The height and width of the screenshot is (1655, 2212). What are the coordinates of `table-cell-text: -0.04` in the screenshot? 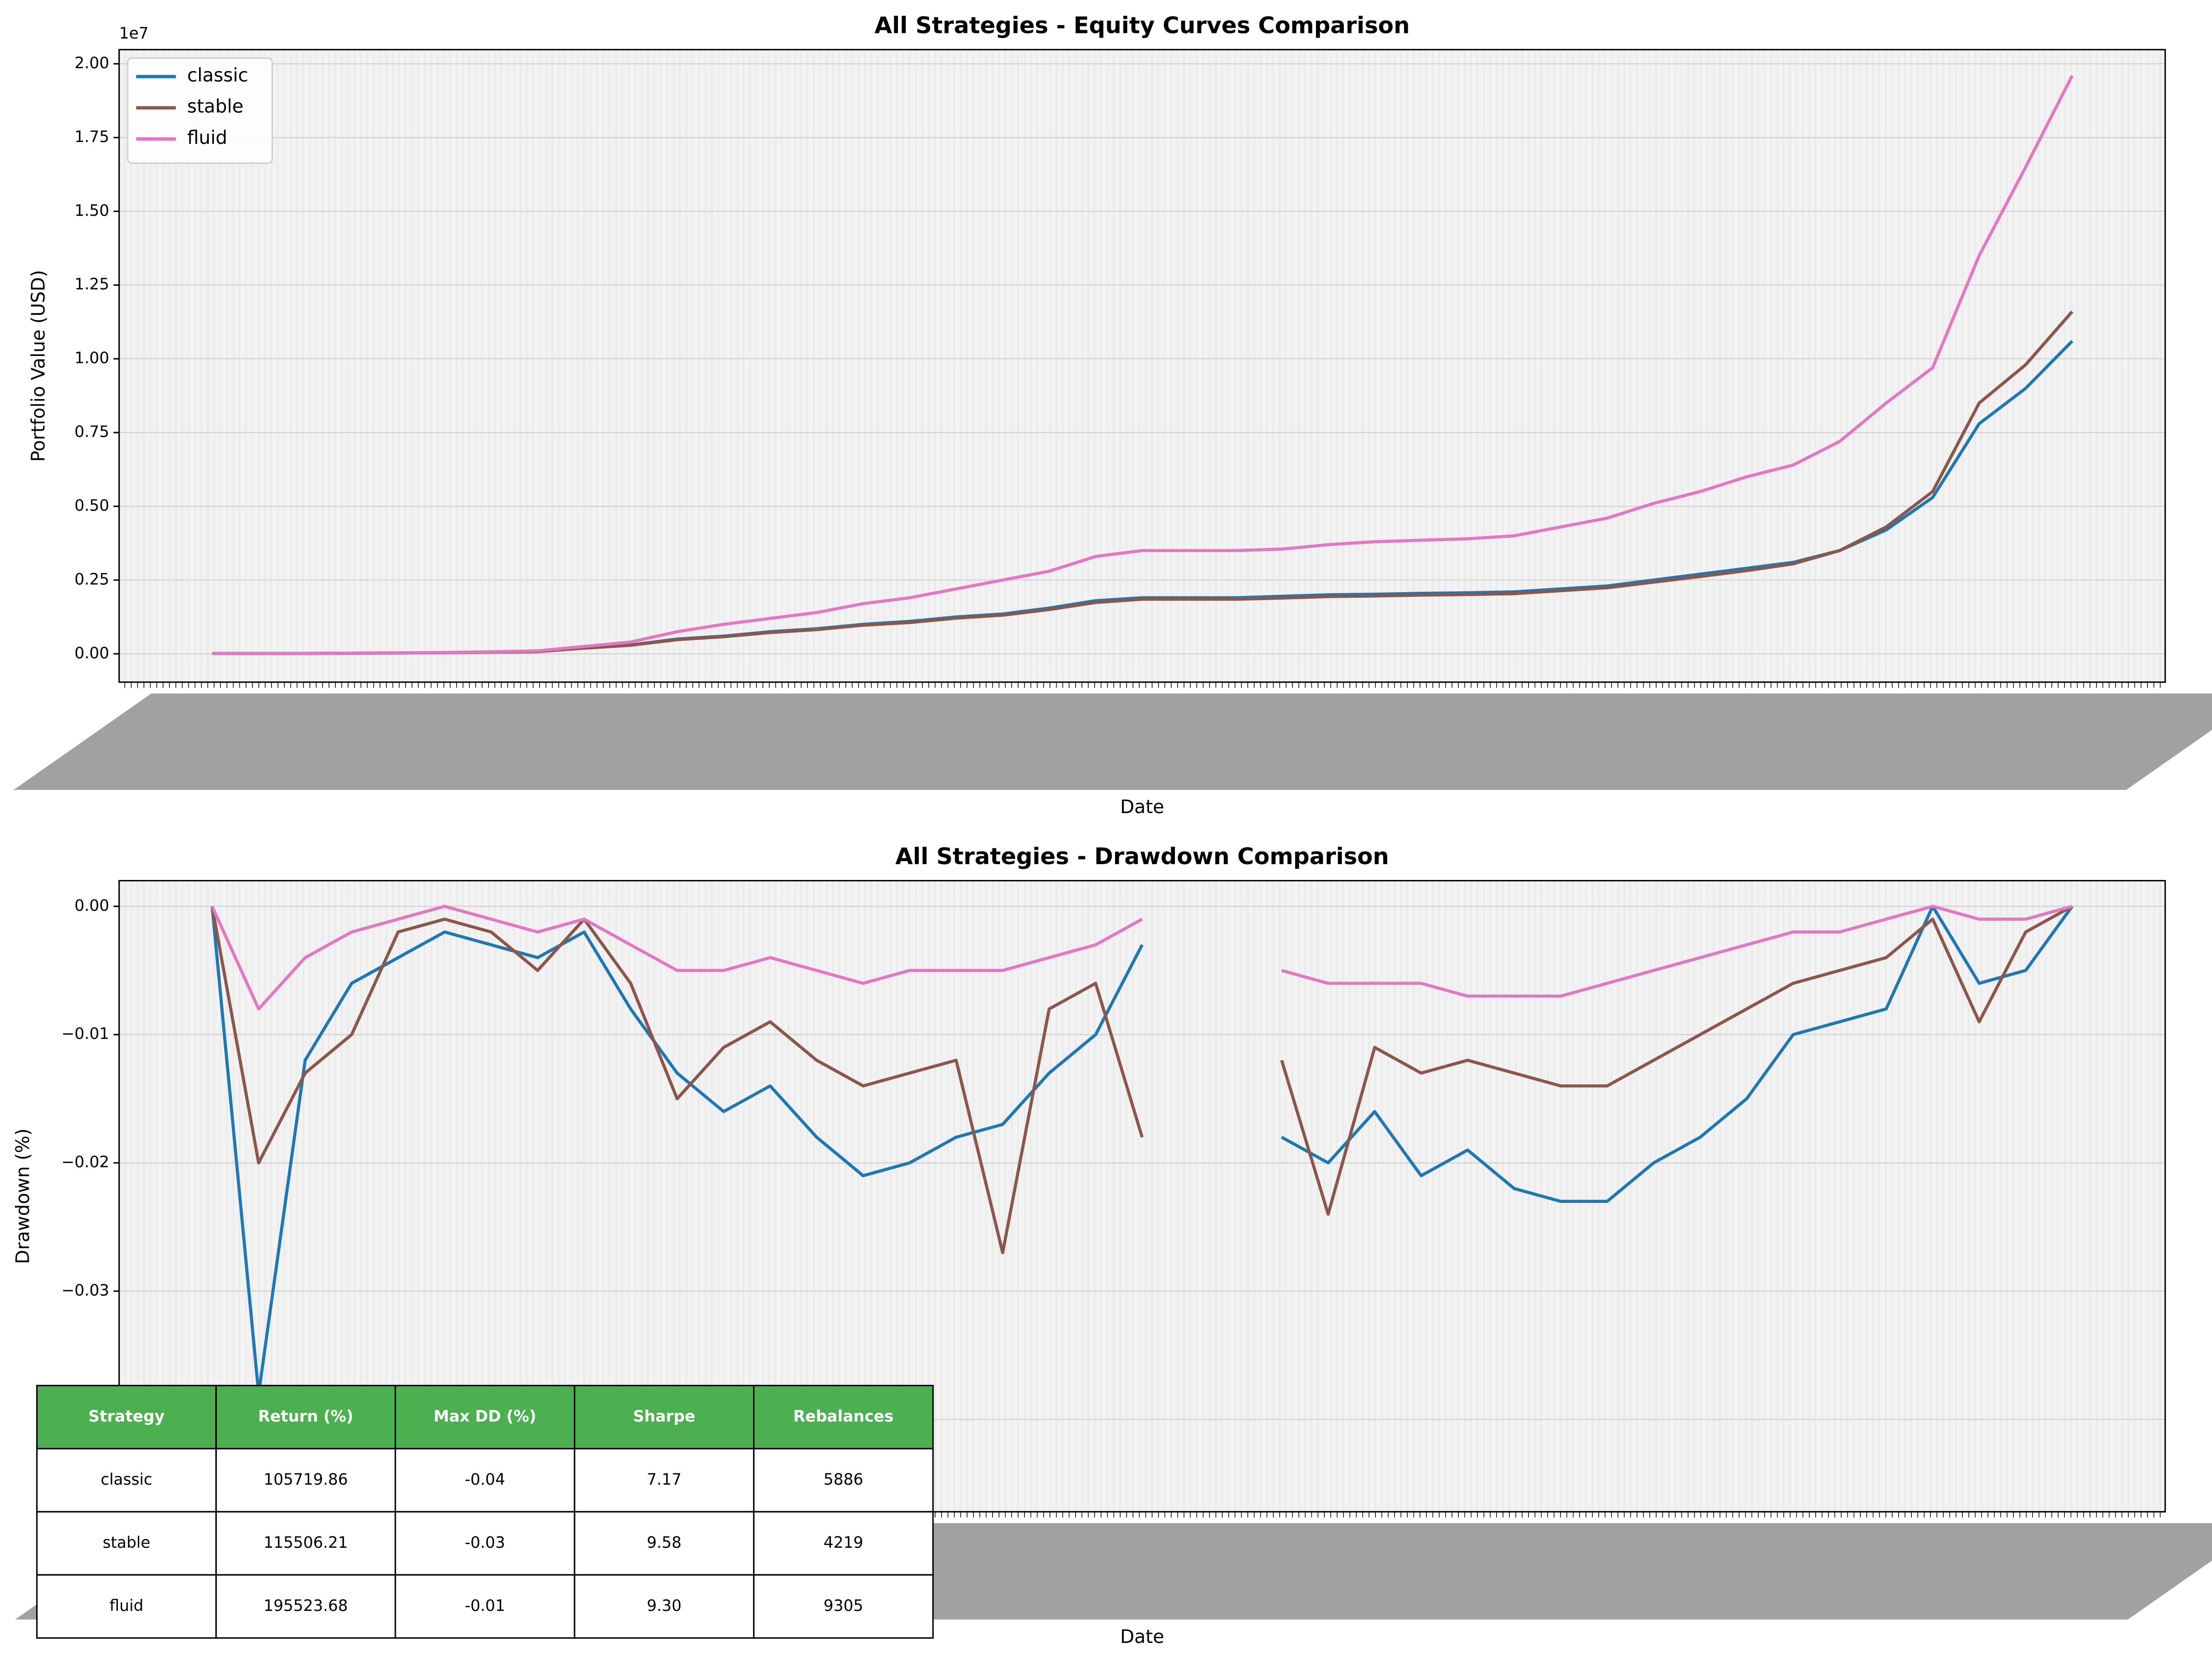 It's located at (485, 1479).